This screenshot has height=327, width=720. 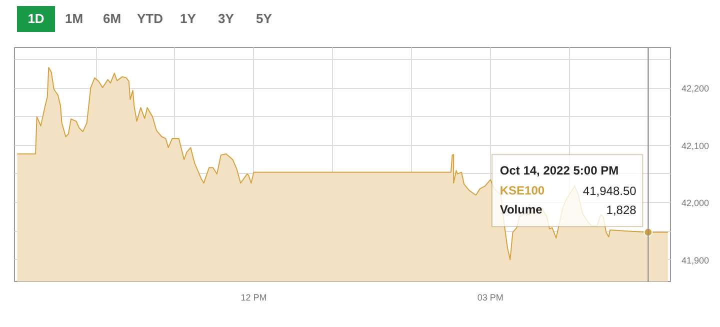 What do you see at coordinates (609, 191) in the screenshot?
I see `annotation: 41,948.50` at bounding box center [609, 191].